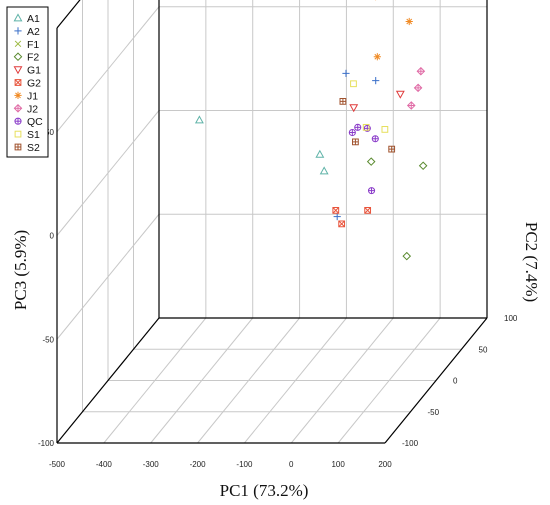  Describe the element at coordinates (18, 82) in the screenshot. I see `legend-marker-g2` at that location.